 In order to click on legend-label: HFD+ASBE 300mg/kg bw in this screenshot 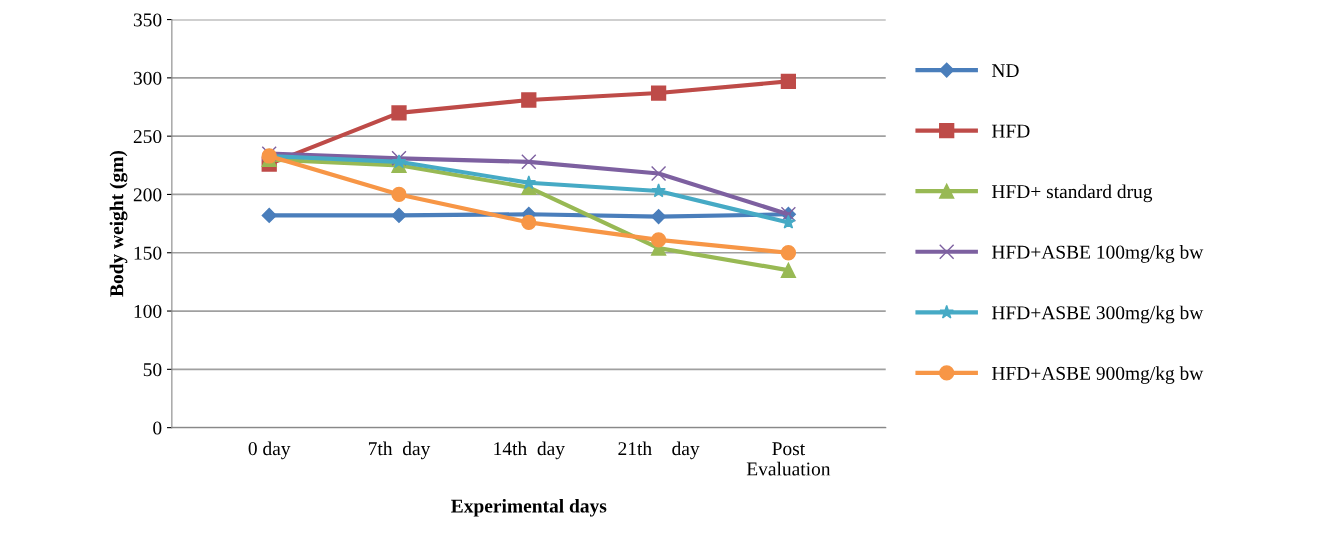, I will do `click(1097, 314)`.